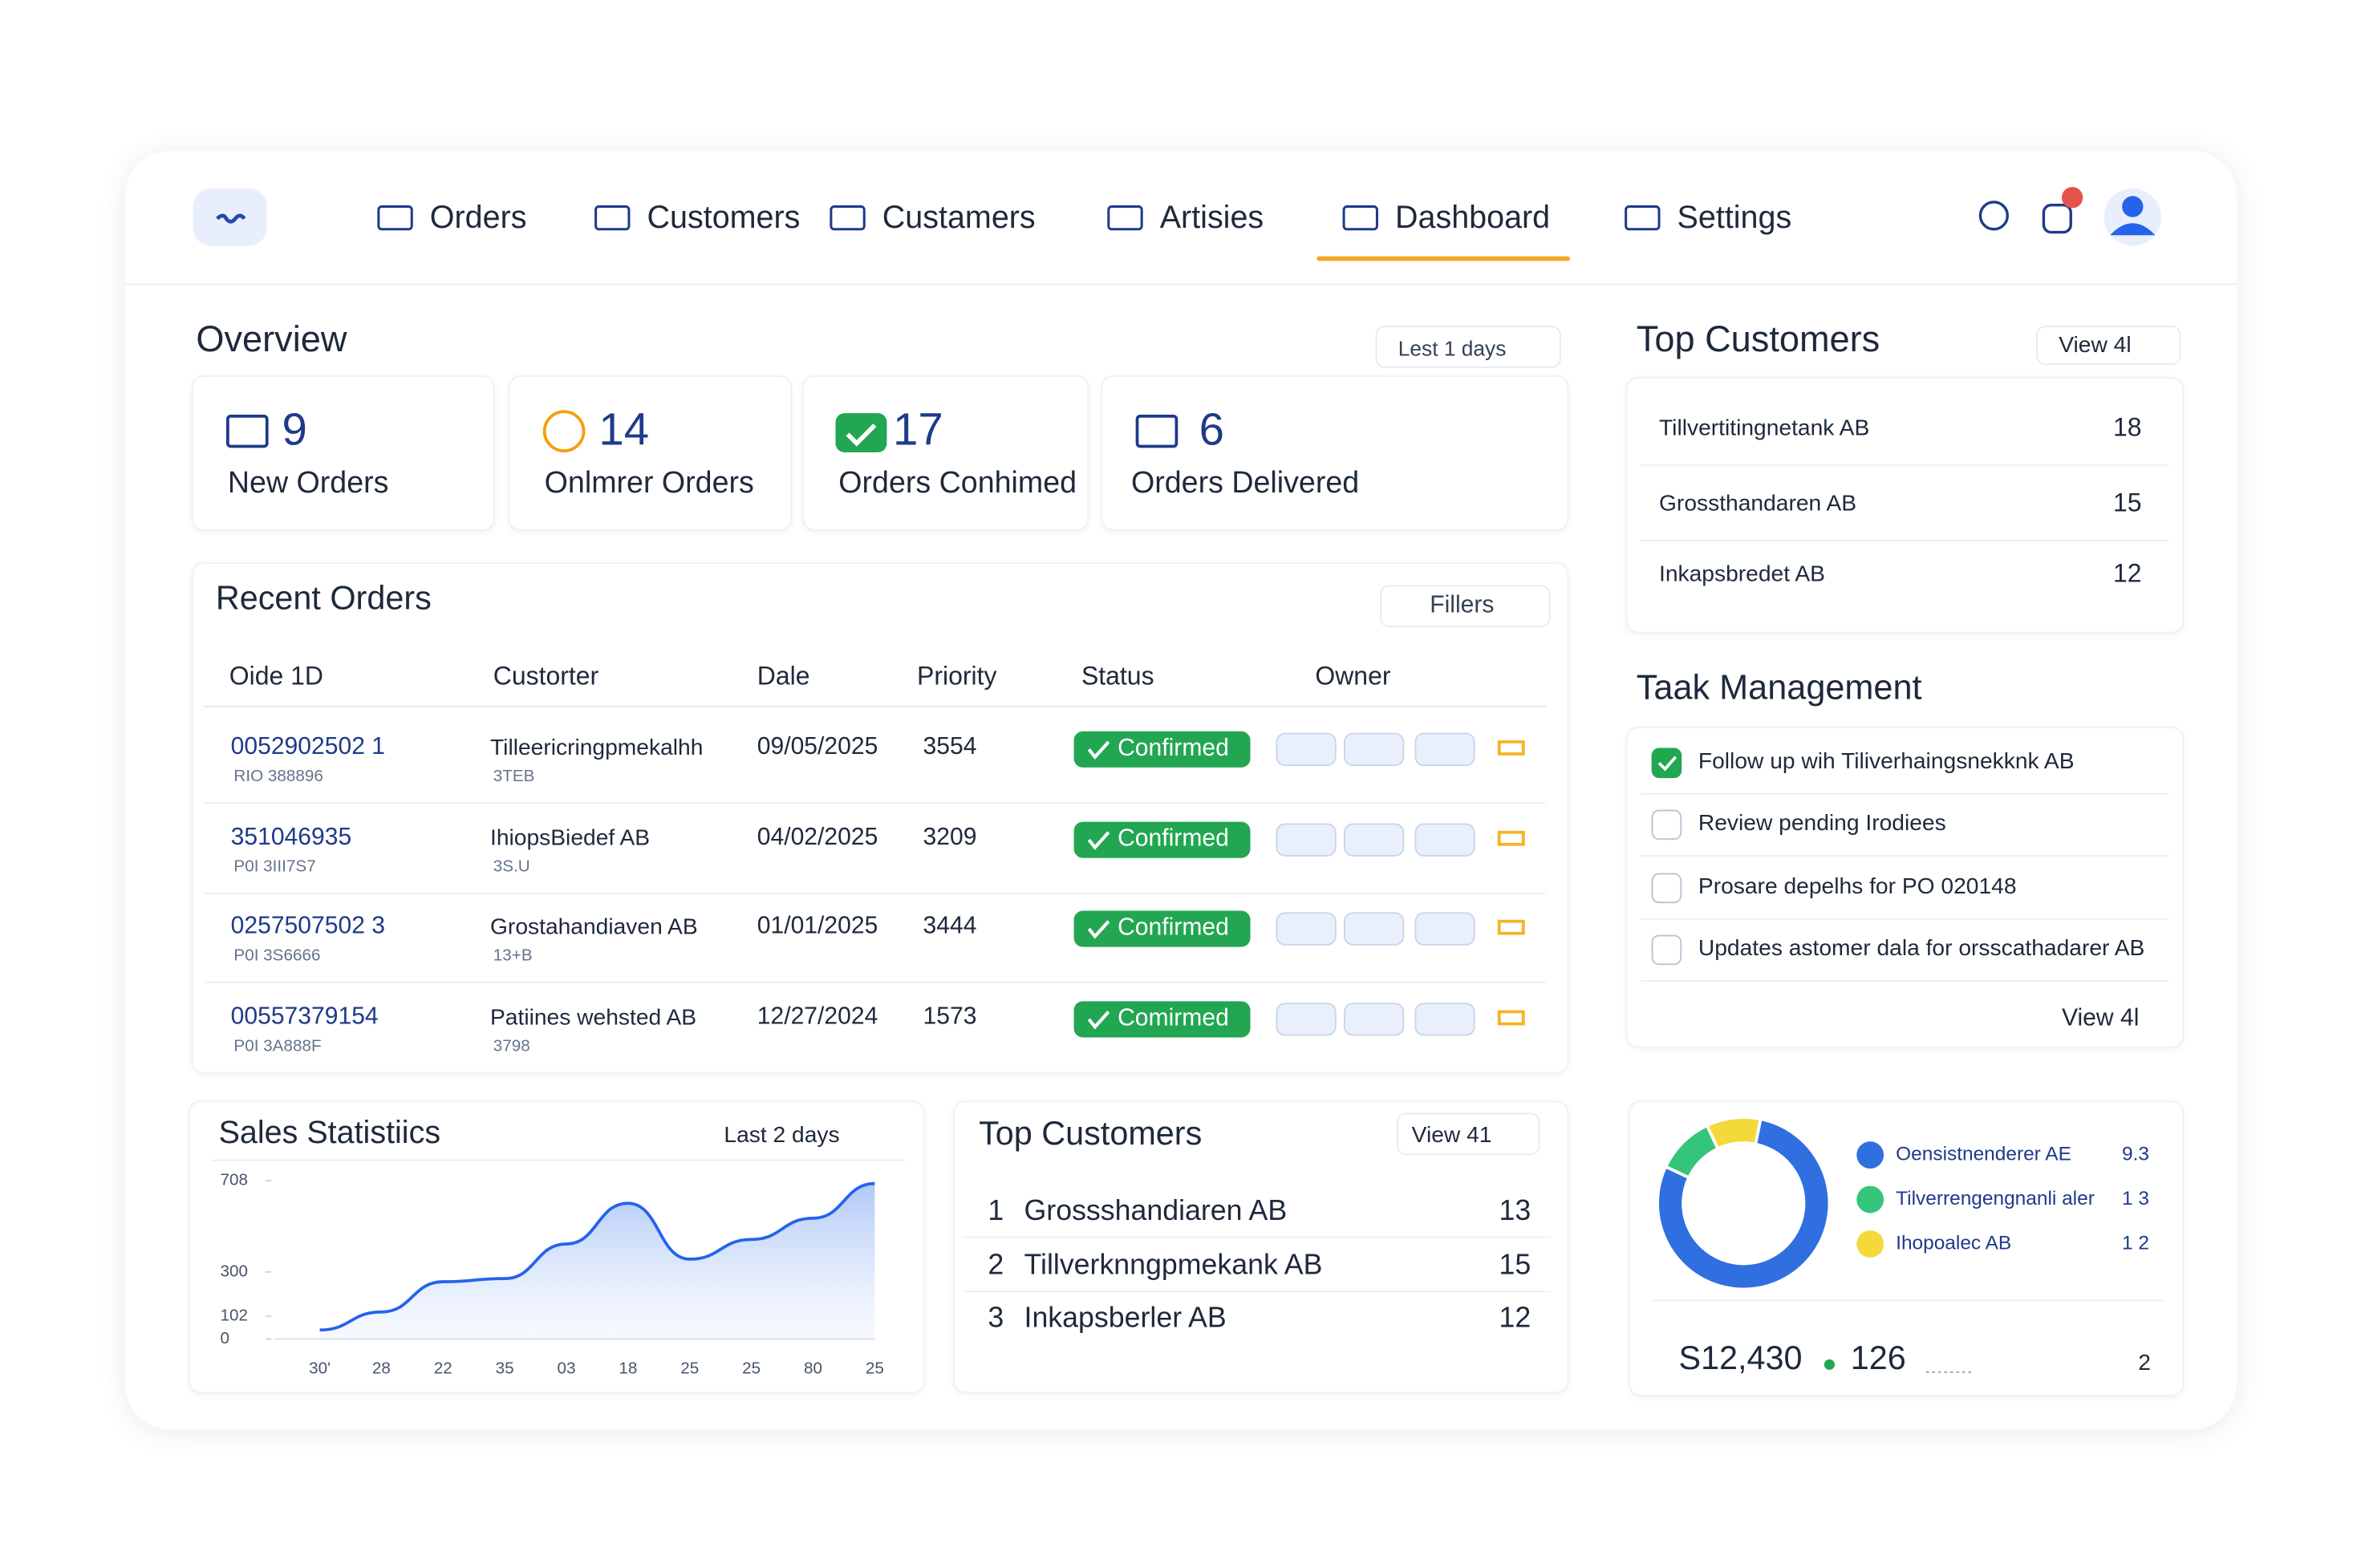  I want to click on order-date: 01/01/2025, so click(817, 927).